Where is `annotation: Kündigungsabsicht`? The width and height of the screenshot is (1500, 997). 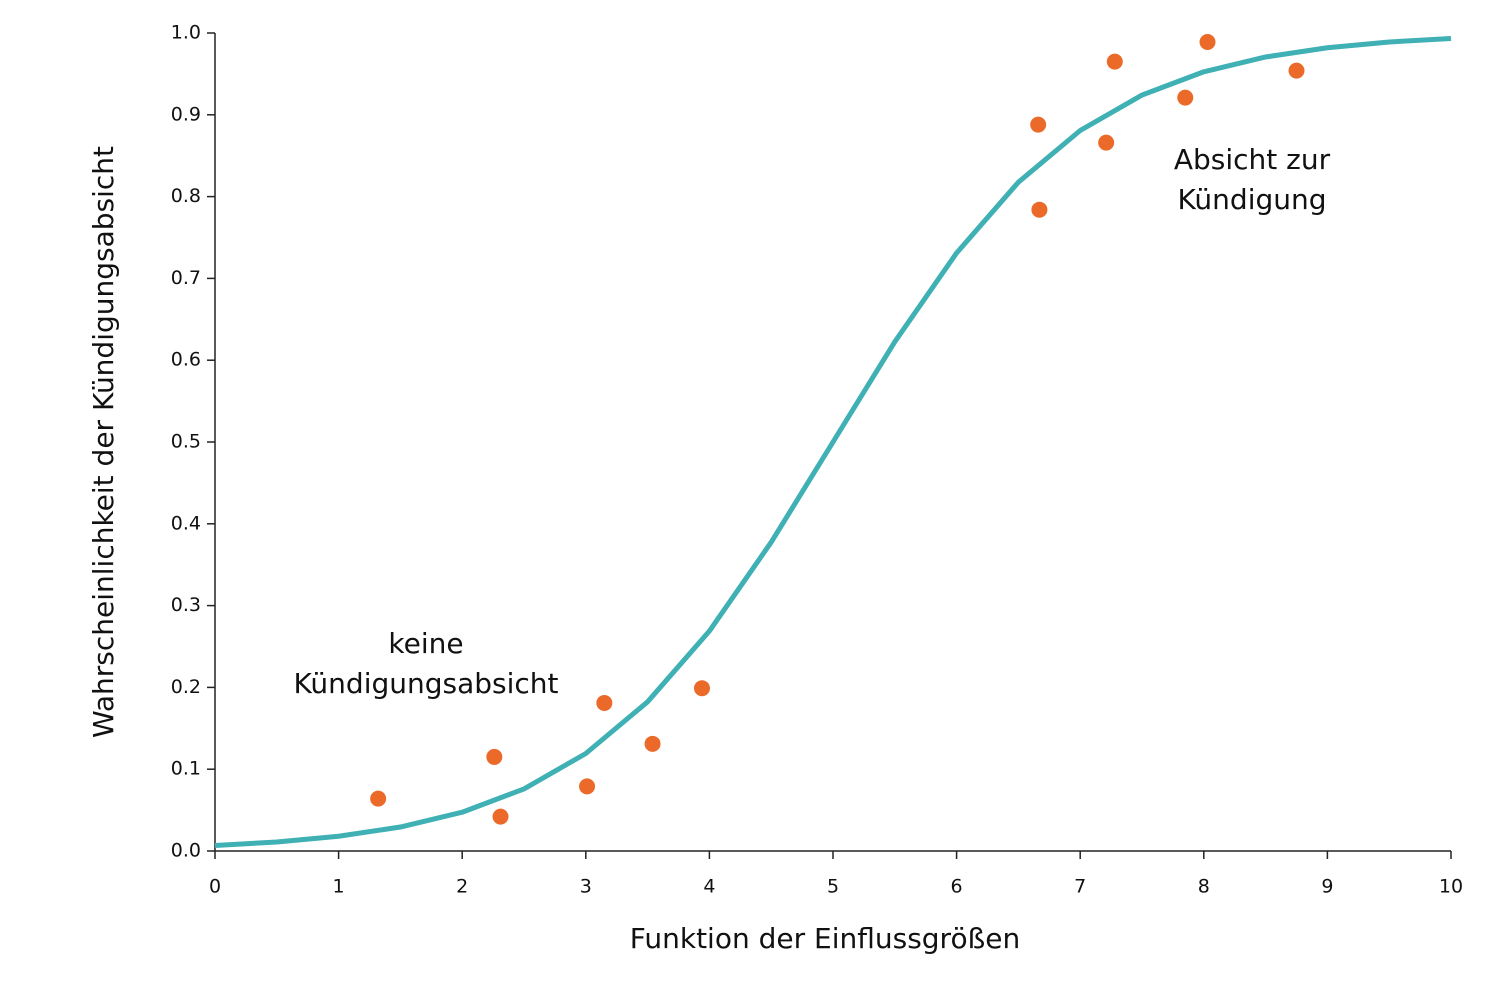
annotation: Kündigungsabsicht is located at coordinates (425, 683).